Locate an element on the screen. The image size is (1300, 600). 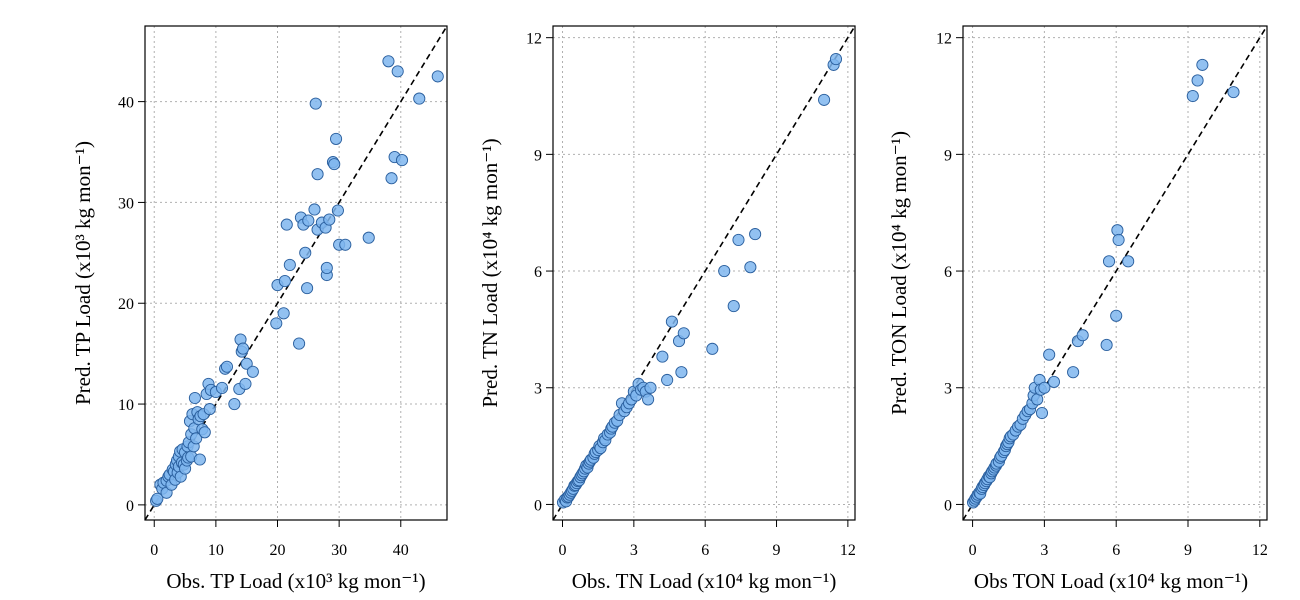
y-tick-label: 30 is located at coordinates (126, 203).